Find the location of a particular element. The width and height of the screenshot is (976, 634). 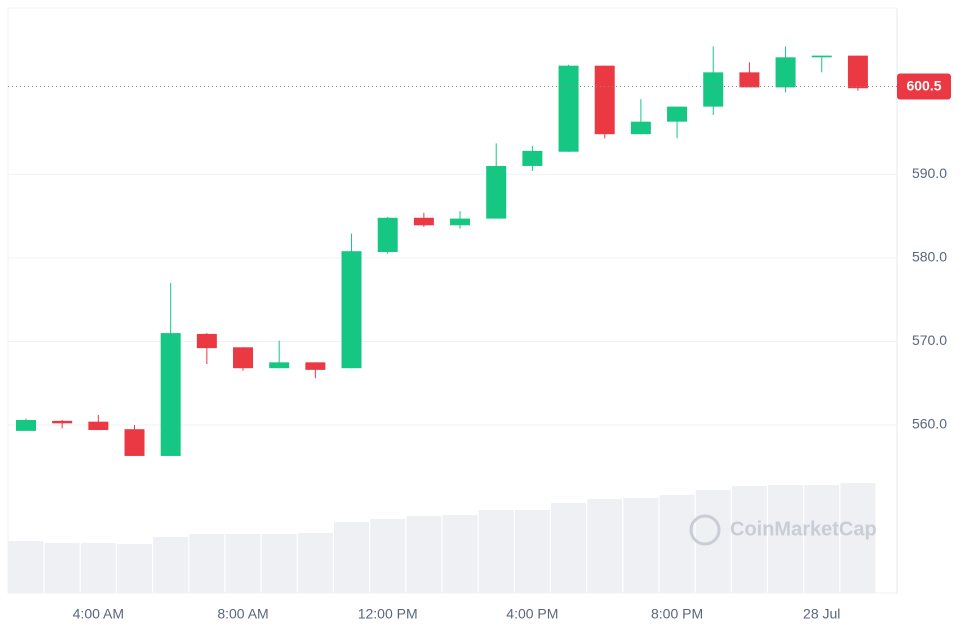

y-tick-label: 560.0 is located at coordinates (929, 424).